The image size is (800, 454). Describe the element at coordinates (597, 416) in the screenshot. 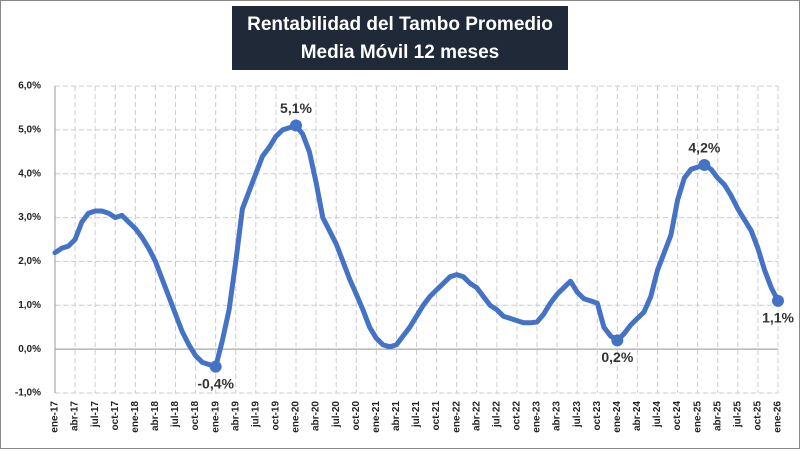

I see `x-tick-label: oct-23` at that location.